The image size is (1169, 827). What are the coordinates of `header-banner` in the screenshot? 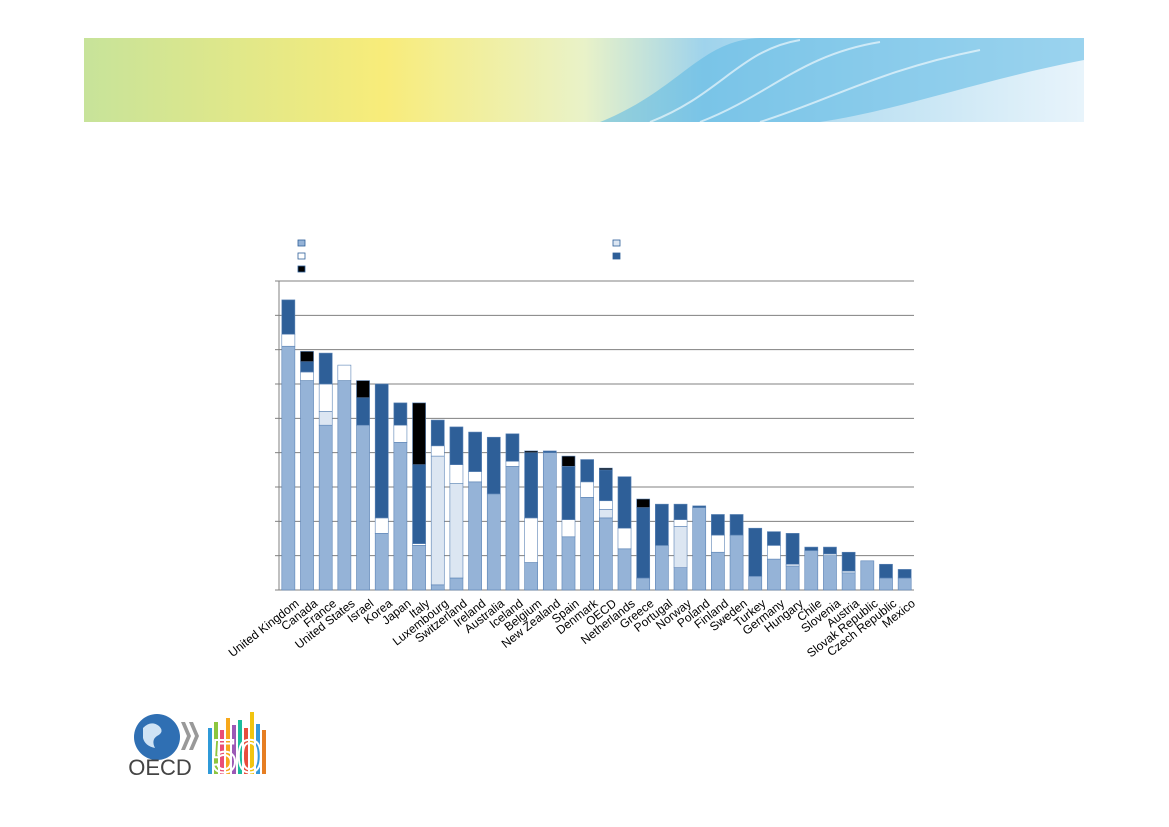 It's located at (584, 80).